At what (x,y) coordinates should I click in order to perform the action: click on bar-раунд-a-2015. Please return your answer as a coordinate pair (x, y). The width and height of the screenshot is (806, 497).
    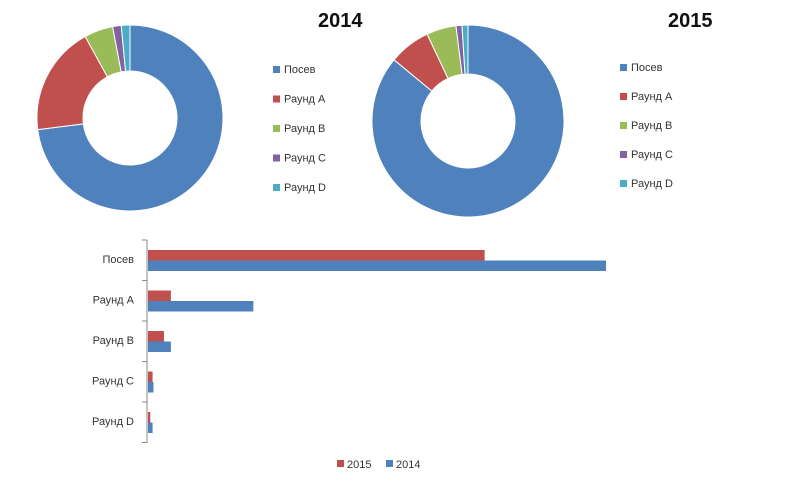
    Looking at the image, I should click on (159, 295).